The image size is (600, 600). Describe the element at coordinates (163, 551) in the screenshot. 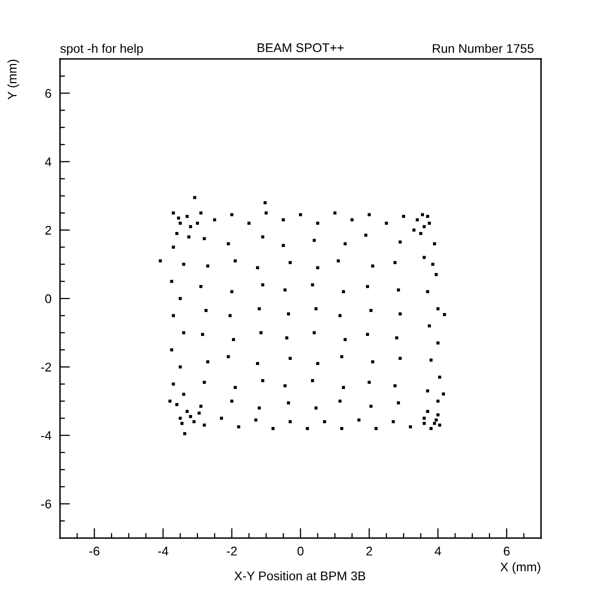

I see `x-tick-label: -4` at that location.